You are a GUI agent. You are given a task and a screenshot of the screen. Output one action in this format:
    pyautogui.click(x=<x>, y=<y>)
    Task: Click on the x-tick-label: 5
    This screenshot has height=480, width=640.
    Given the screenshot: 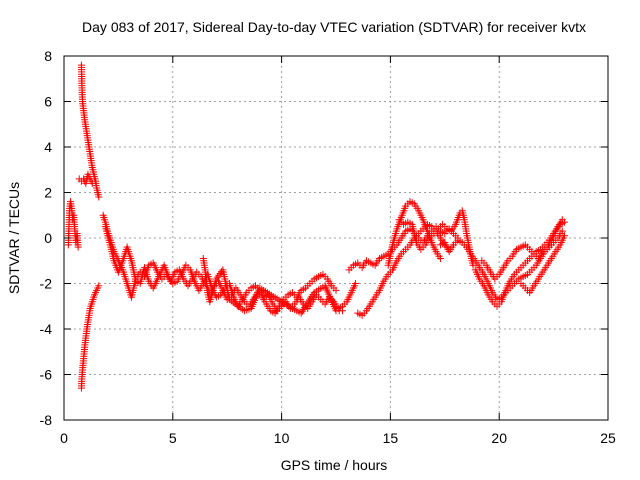 What is the action you would take?
    pyautogui.click(x=173, y=438)
    